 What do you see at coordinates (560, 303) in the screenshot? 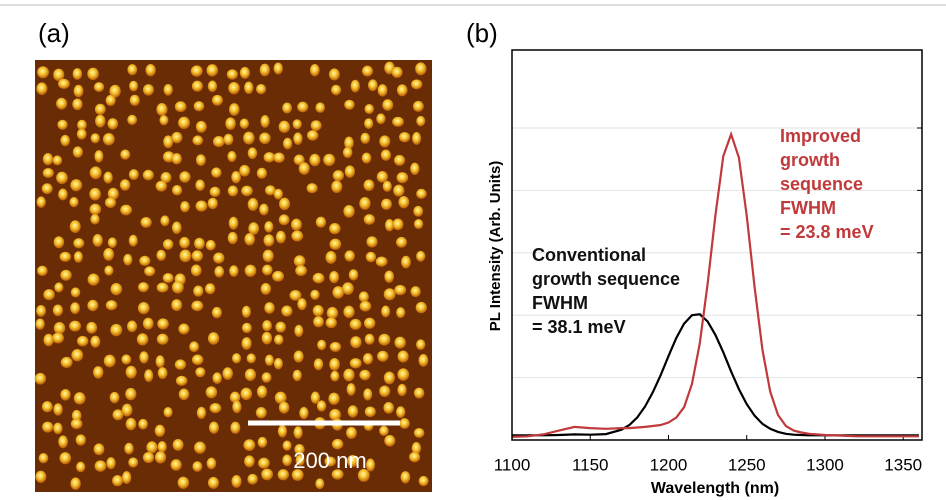
I see `annotation: FWHM` at bounding box center [560, 303].